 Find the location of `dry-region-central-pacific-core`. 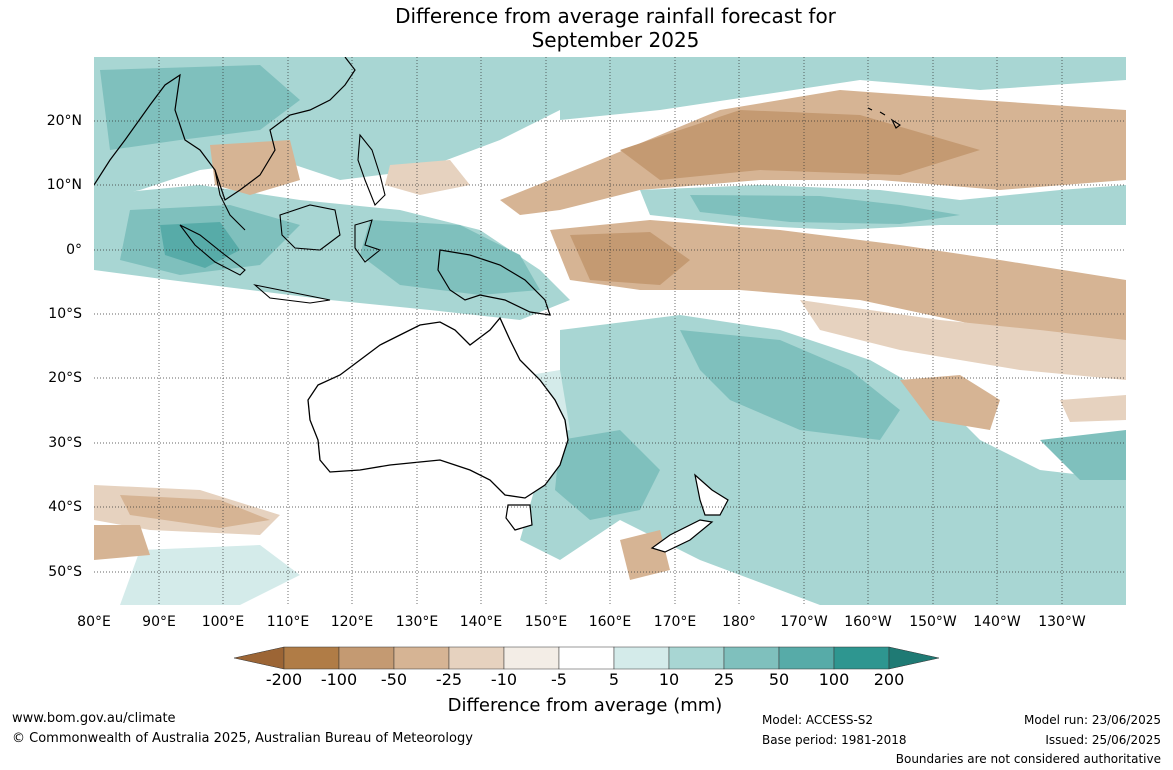

dry-region-central-pacific-core is located at coordinates (800, 145).